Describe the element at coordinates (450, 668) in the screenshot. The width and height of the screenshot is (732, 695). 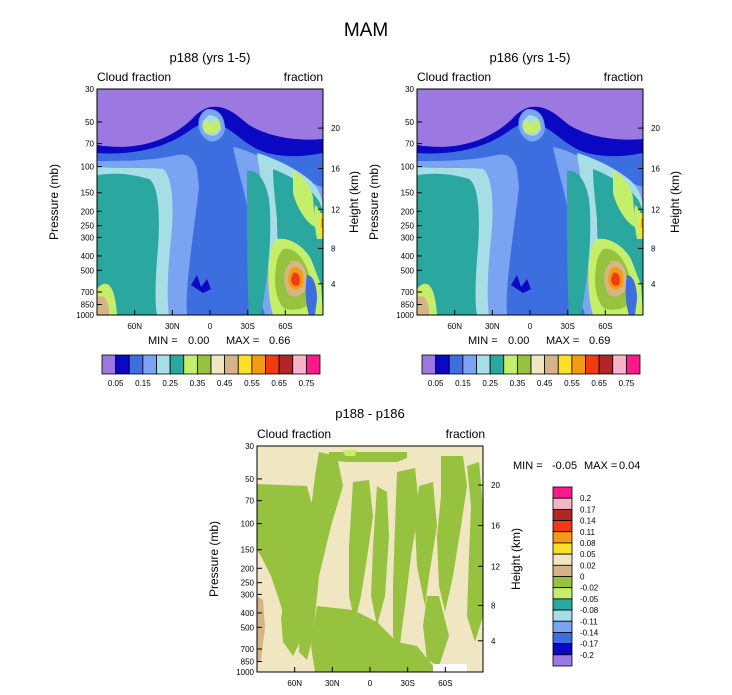
I see `contour-band-white` at that location.